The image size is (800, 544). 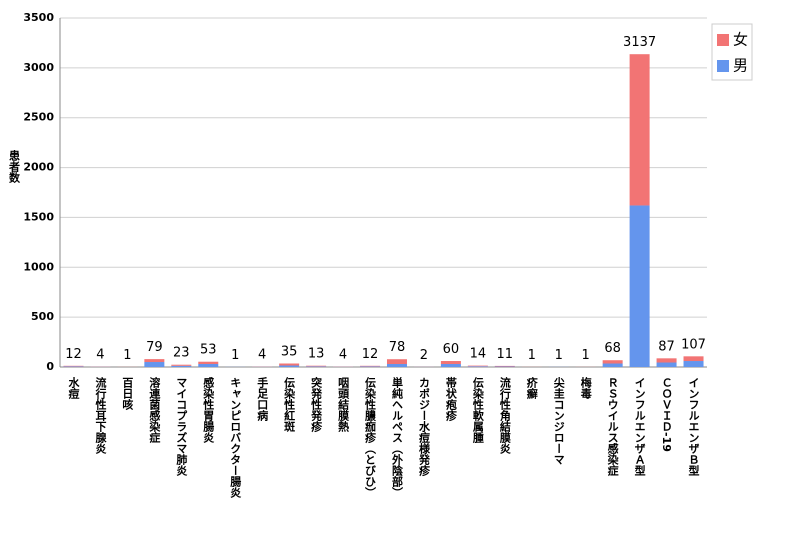 I want to click on total-label: 60, so click(x=451, y=349).